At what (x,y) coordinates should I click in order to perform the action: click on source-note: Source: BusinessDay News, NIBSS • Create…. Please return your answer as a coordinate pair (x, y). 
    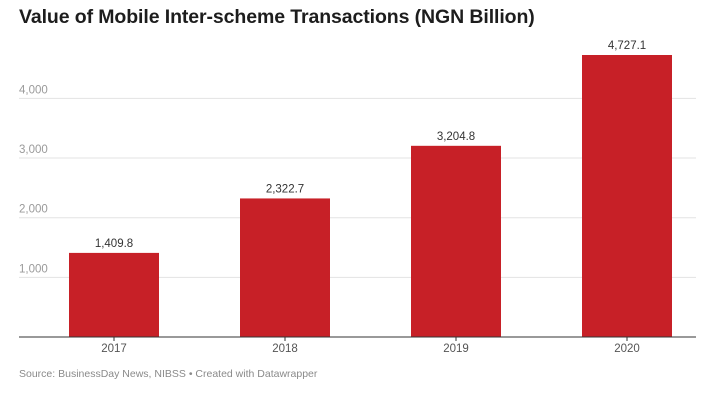
    Looking at the image, I should click on (168, 374).